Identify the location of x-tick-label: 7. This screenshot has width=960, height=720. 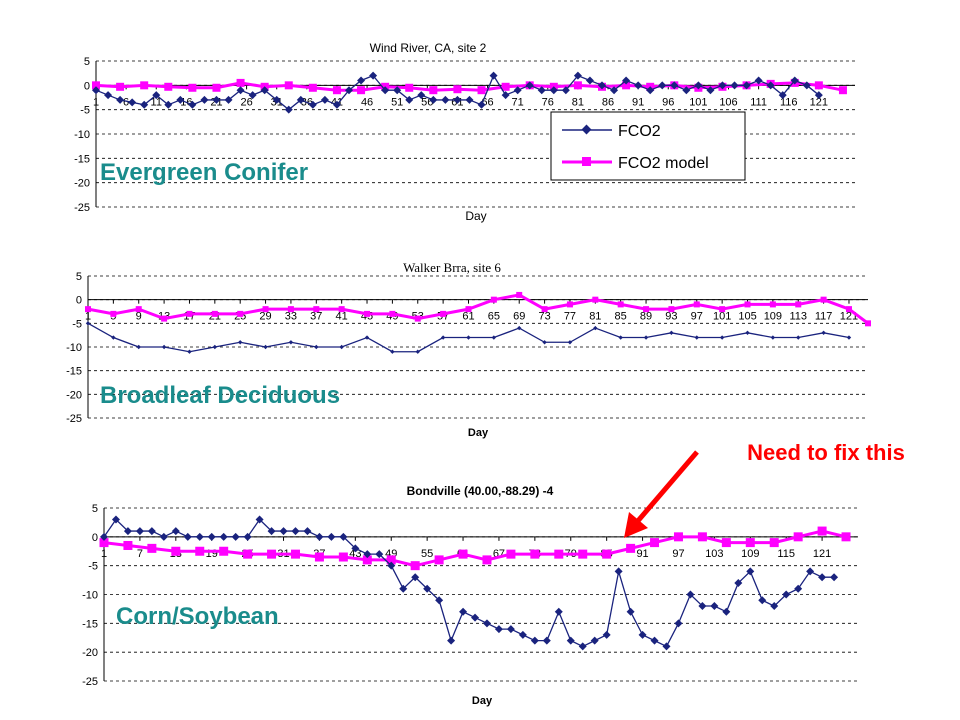
(140, 554).